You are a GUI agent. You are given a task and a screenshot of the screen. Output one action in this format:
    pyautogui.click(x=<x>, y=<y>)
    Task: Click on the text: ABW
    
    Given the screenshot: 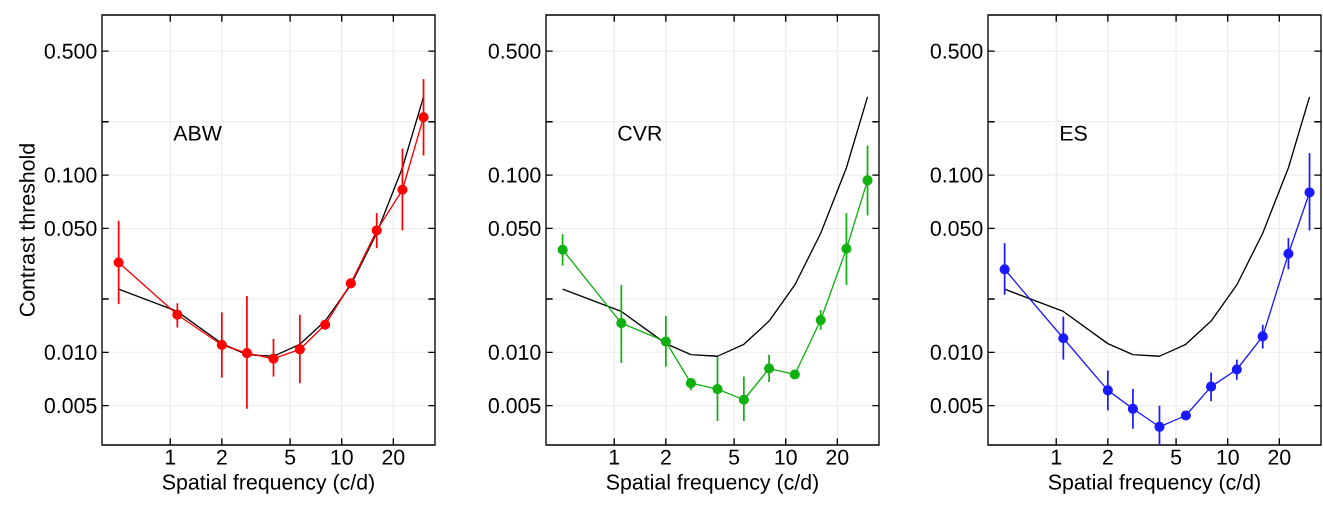 What is the action you would take?
    pyautogui.click(x=197, y=133)
    